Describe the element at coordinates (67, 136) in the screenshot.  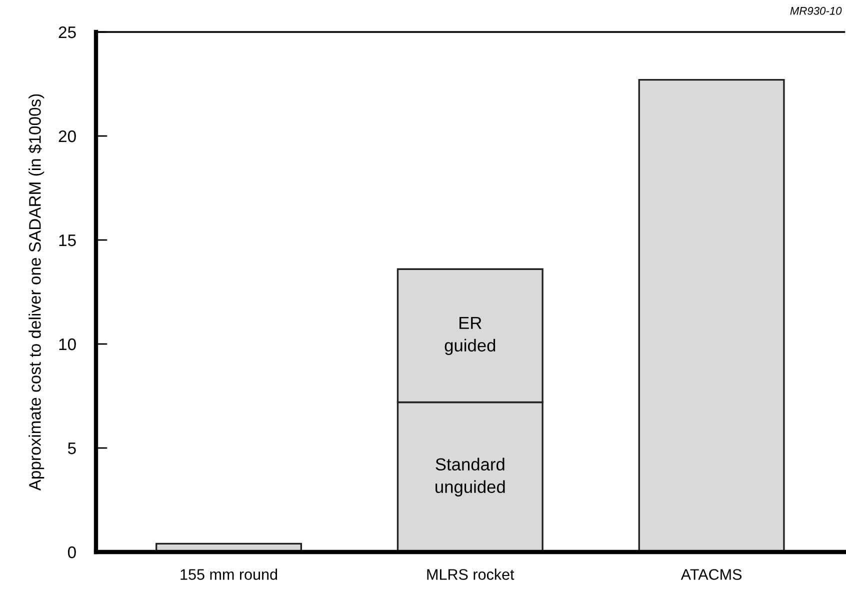
I see `y-tick-label: 20` at that location.